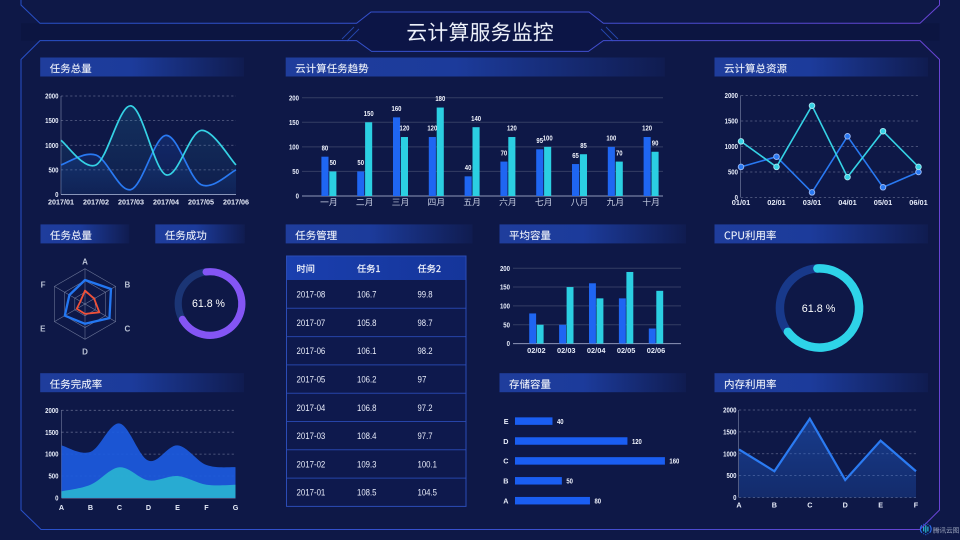 The image size is (960, 540). I want to click on svg-text: 2017/05, so click(201, 202).